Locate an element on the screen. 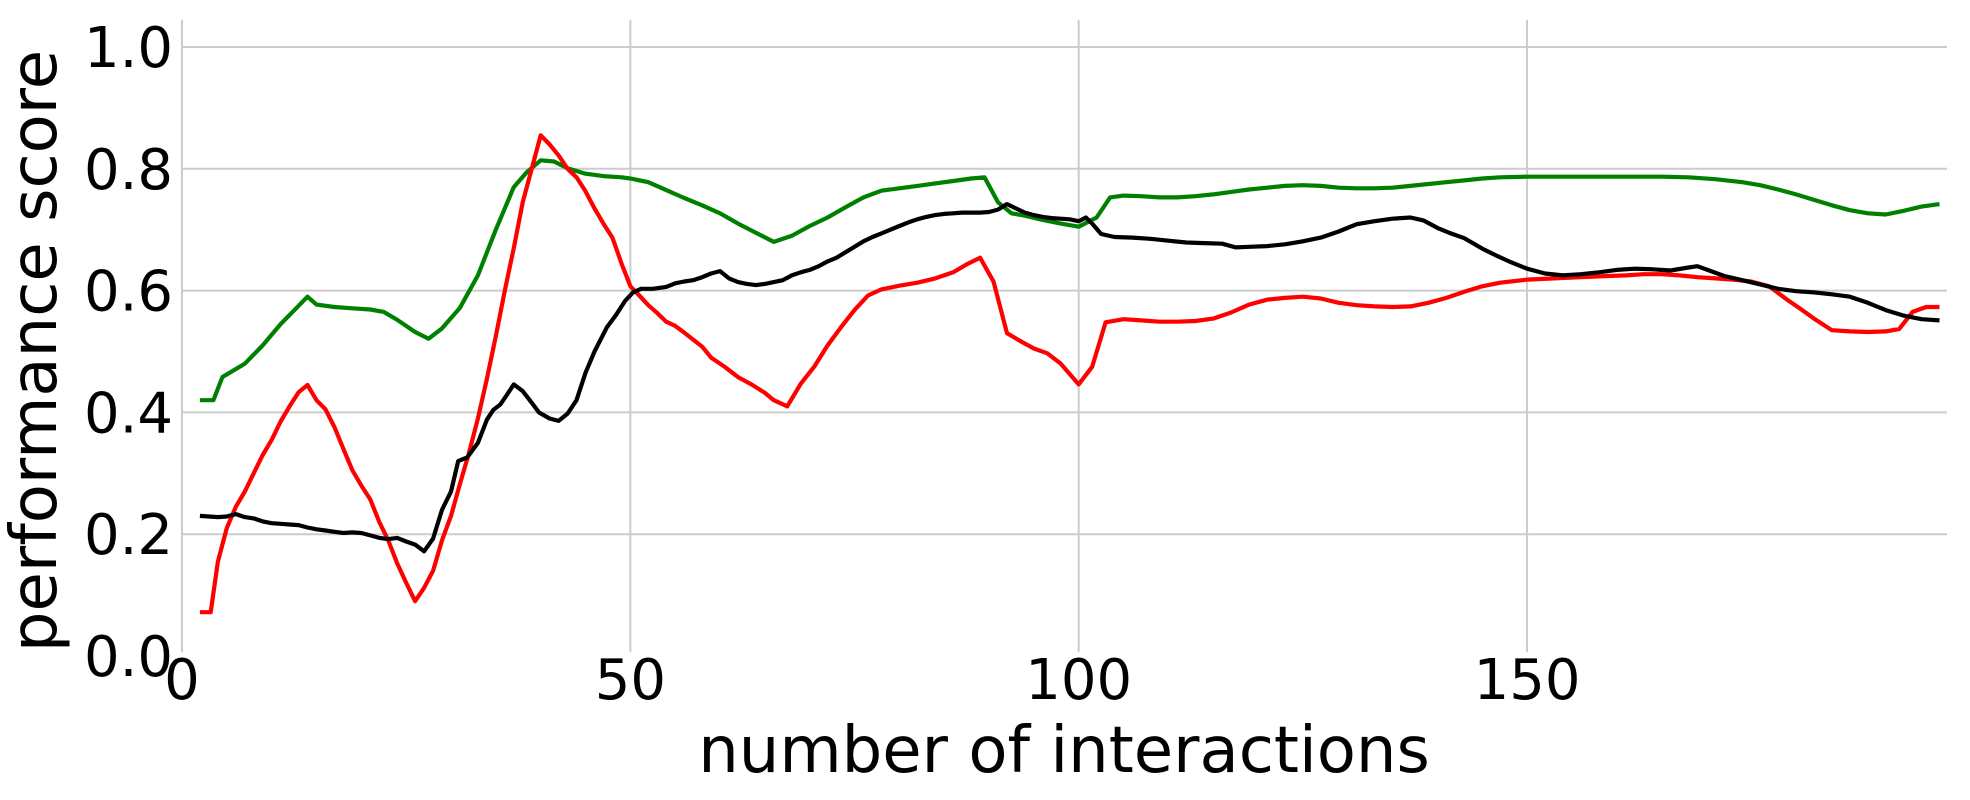 This screenshot has width=1970, height=800. x-tick-label: 100 is located at coordinates (1078, 680).